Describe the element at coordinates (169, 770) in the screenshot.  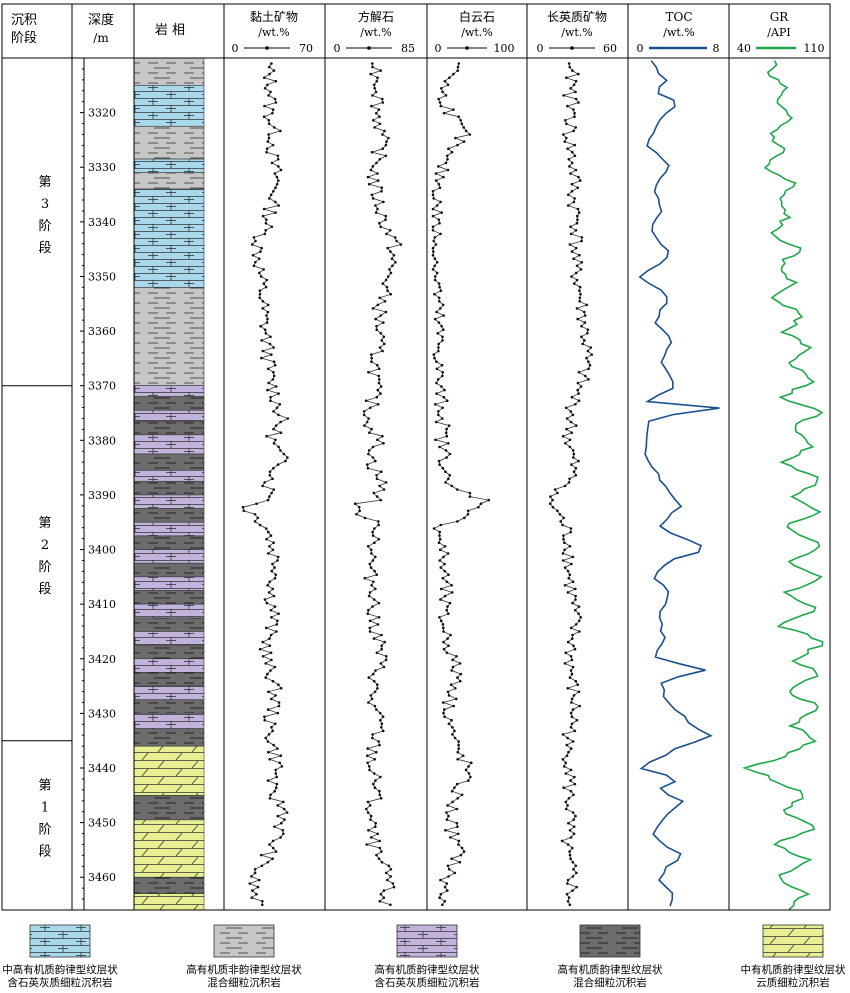
I see `lithology-bed-yellow` at that location.